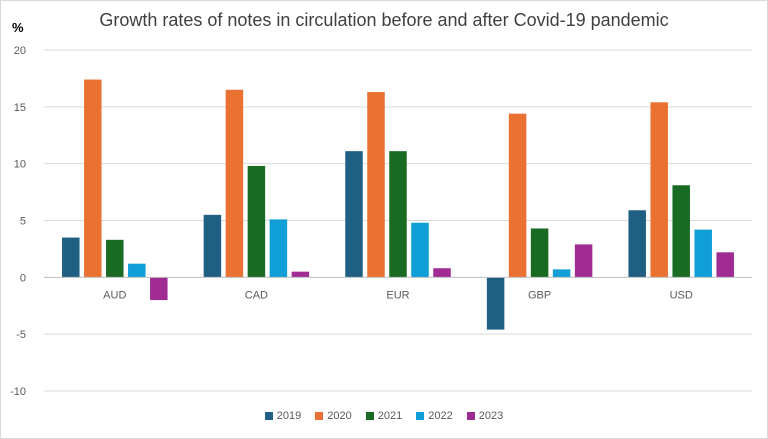 This screenshot has height=439, width=768. I want to click on bar-aud-2022, so click(137, 270).